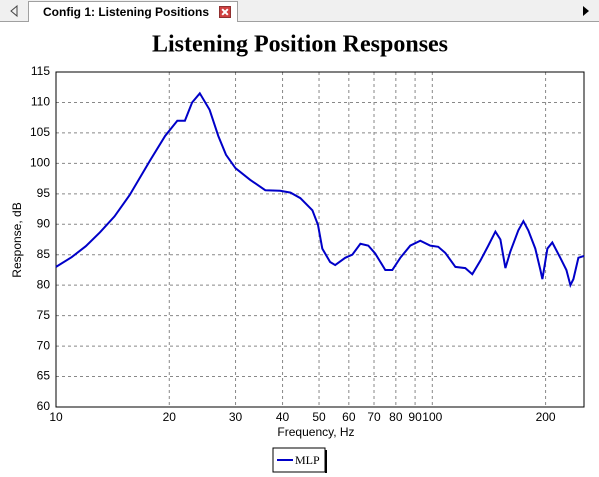  What do you see at coordinates (56, 417) in the screenshot?
I see `x-tick-label: 10` at bounding box center [56, 417].